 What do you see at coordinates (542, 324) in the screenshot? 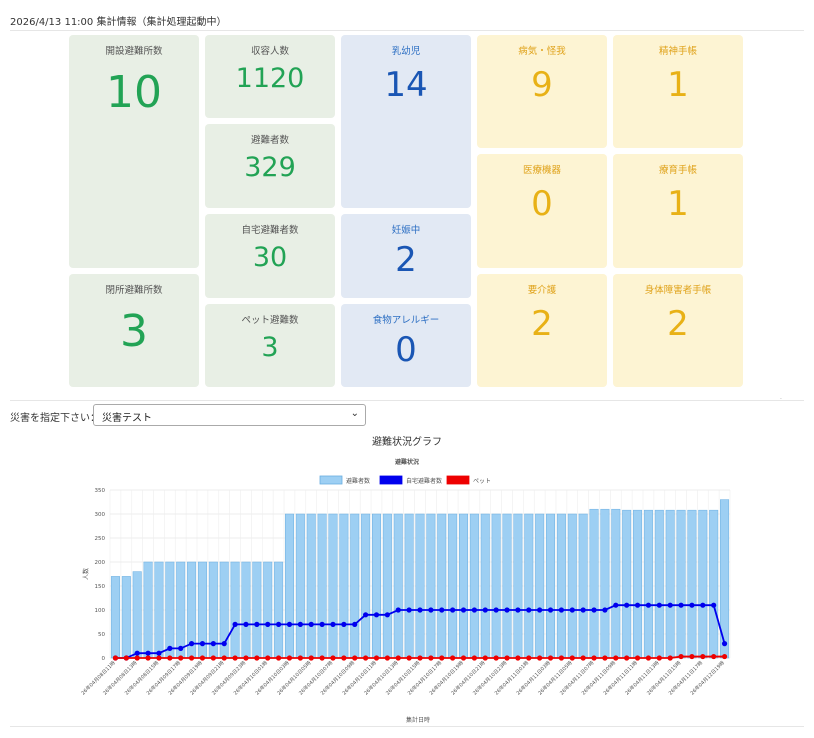
I see `care-needed-value: 2` at bounding box center [542, 324].